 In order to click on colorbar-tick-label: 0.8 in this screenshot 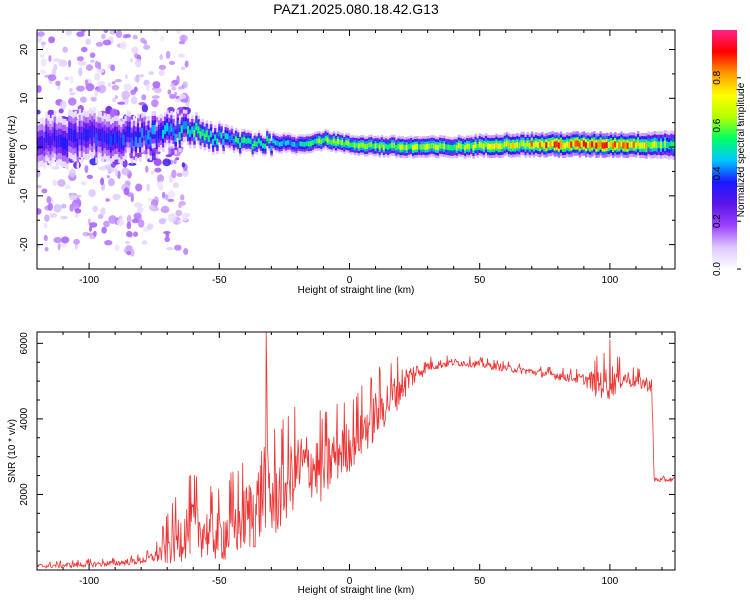, I will do `click(717, 77)`.